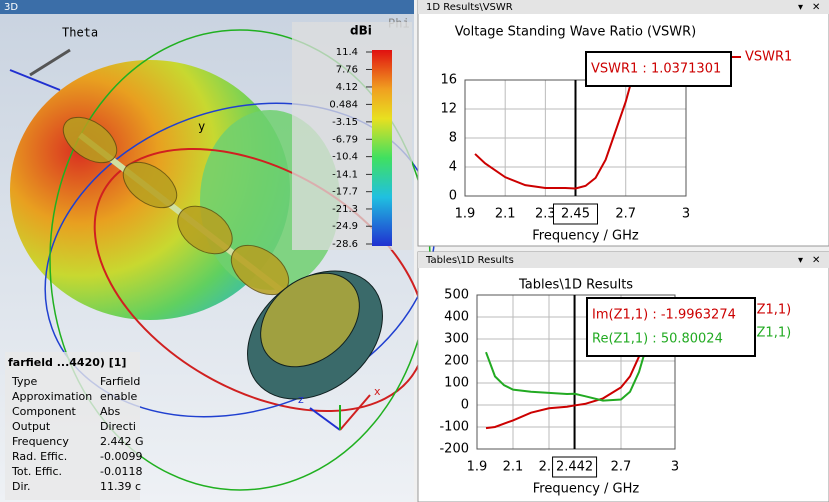 The height and width of the screenshot is (502, 829). What do you see at coordinates (664, 315) in the screenshot?
I see `annotation: Im(Z1,1) : -1.9963274` at bounding box center [664, 315].